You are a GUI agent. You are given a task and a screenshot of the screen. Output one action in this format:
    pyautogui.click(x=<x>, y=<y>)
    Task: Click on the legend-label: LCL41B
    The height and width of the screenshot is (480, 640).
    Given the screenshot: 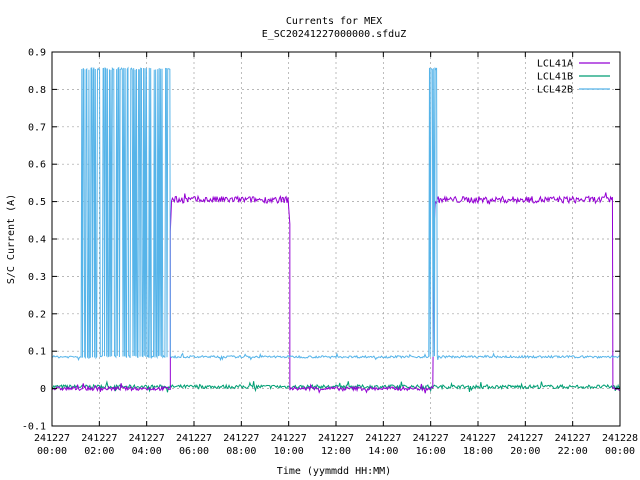 What is the action you would take?
    pyautogui.click(x=555, y=77)
    